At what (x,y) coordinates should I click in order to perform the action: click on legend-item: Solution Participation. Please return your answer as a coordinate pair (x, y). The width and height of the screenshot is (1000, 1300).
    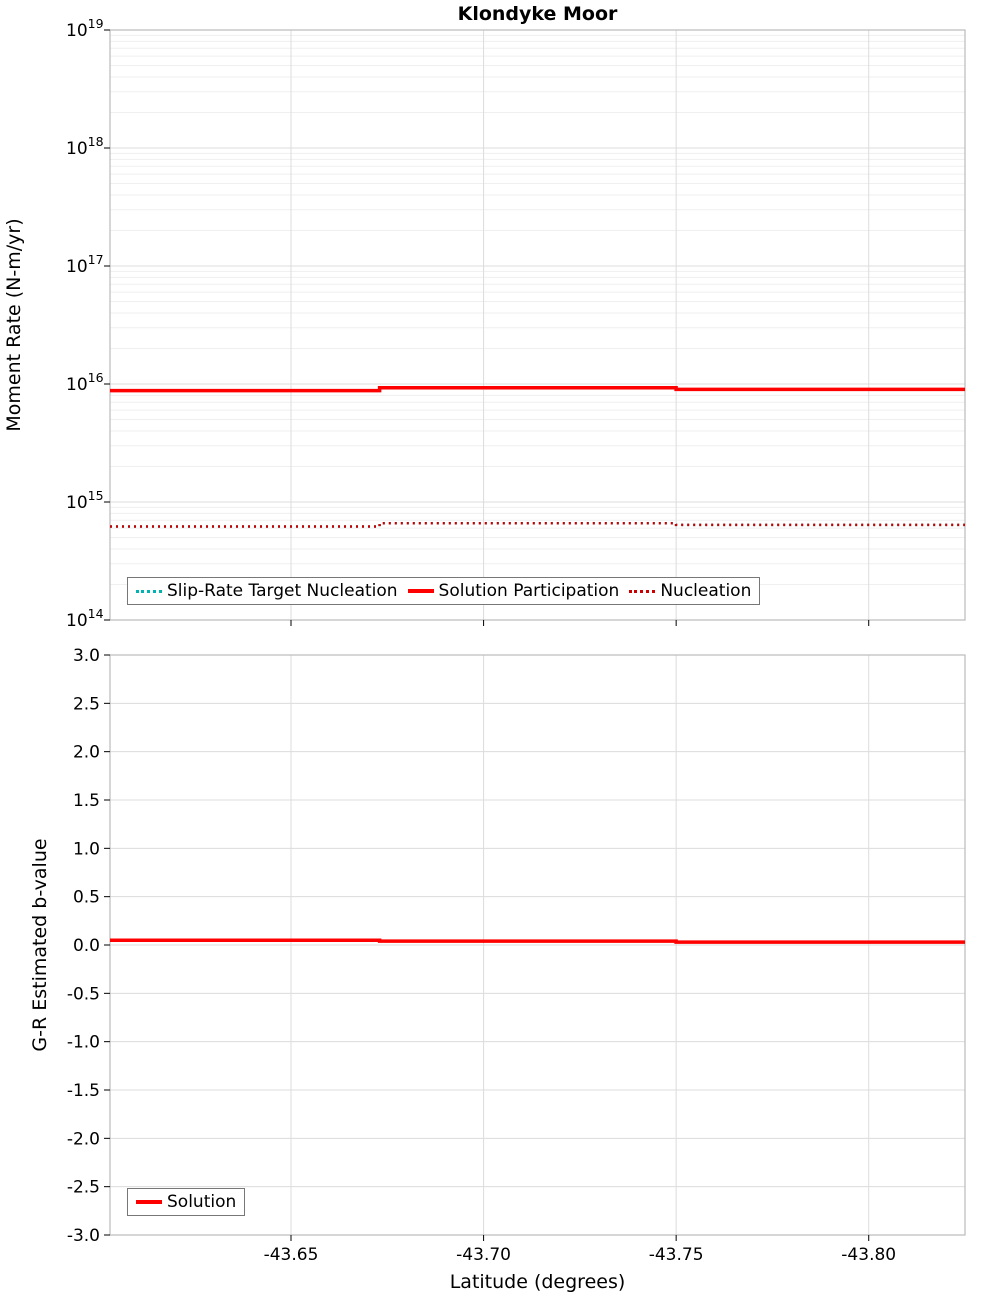
    Looking at the image, I should click on (513, 591).